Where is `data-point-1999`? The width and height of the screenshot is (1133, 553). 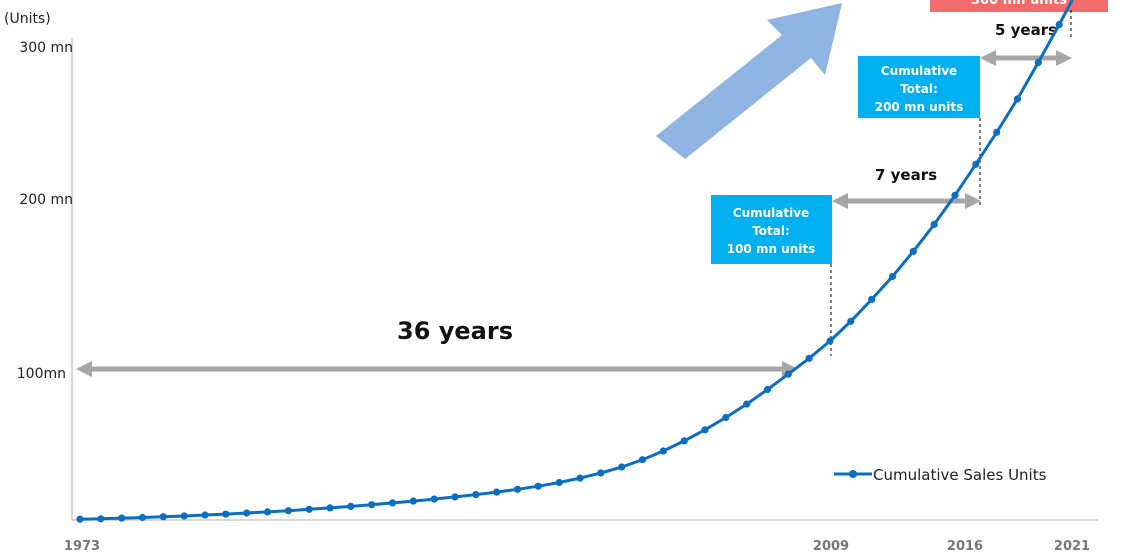
data-point-1999 is located at coordinates (622, 467).